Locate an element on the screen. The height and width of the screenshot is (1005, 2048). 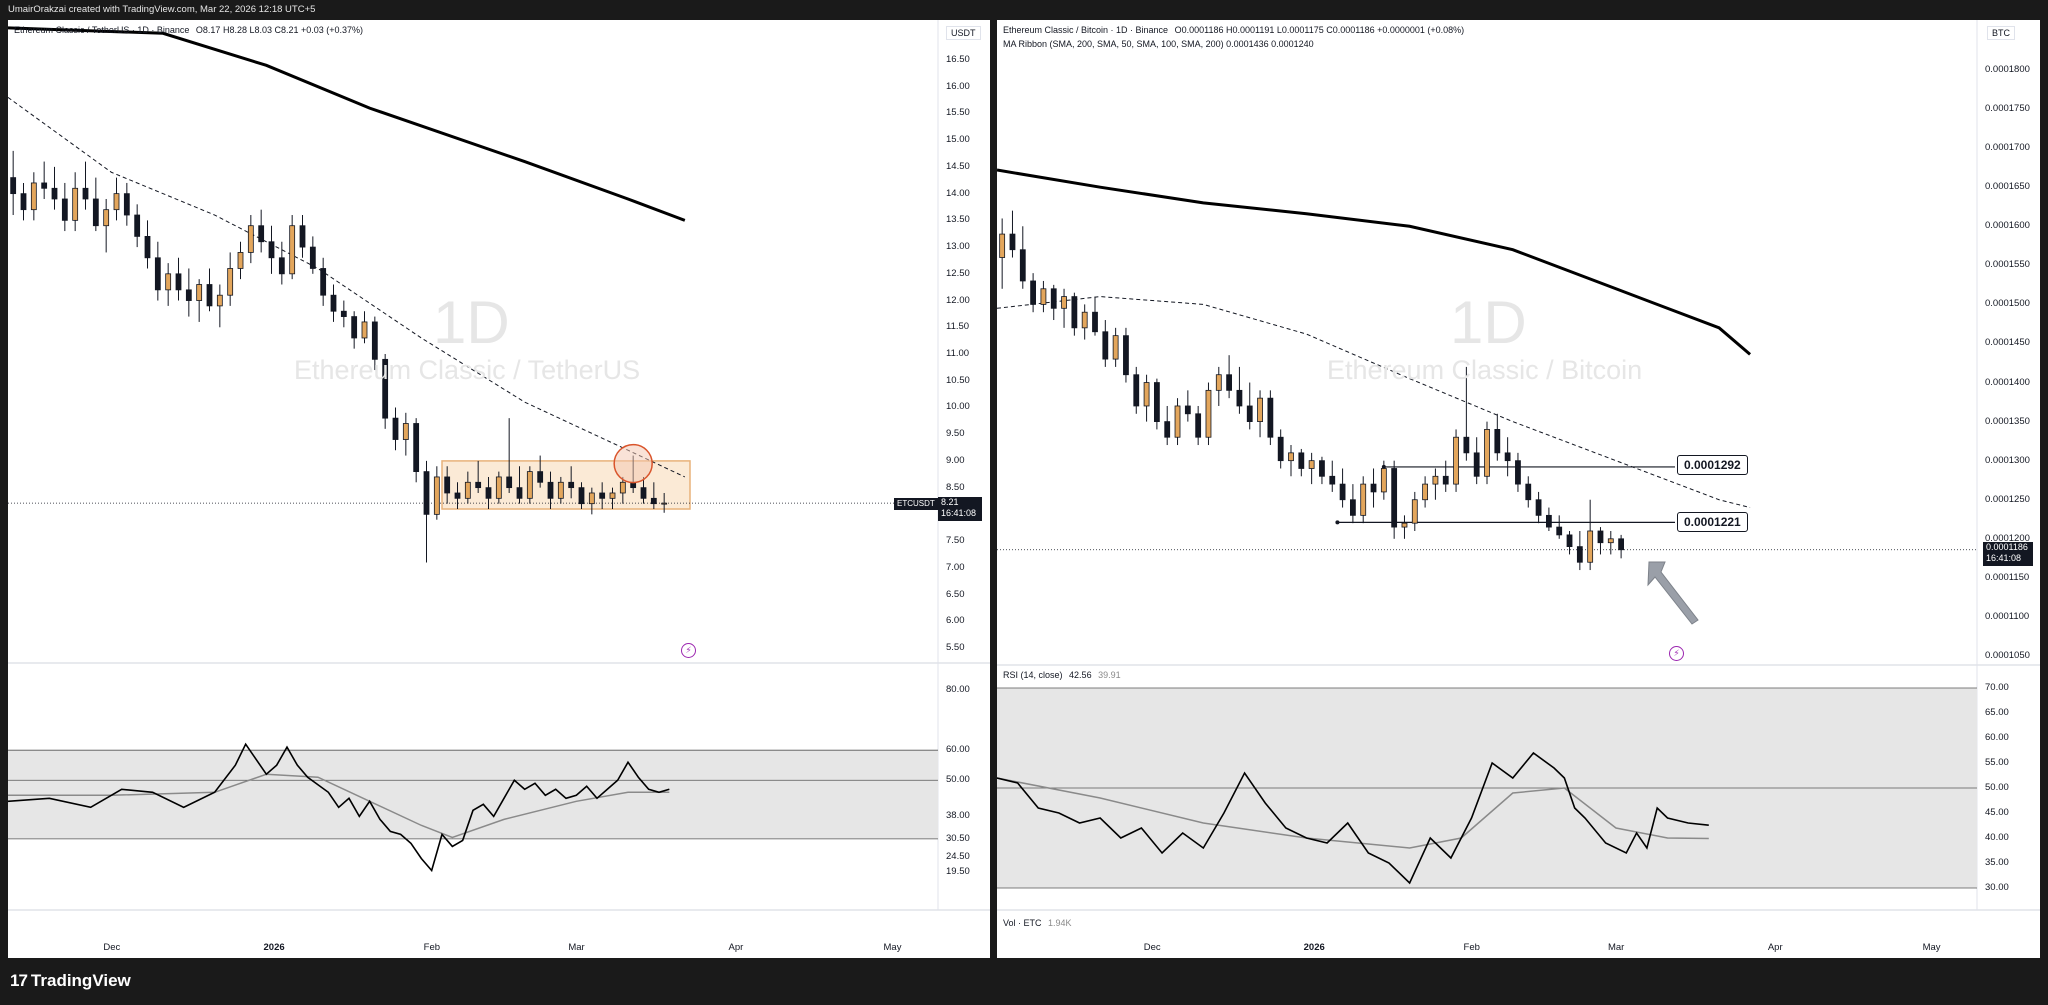
rsi-tick-label: 30.50 is located at coordinates (958, 838).